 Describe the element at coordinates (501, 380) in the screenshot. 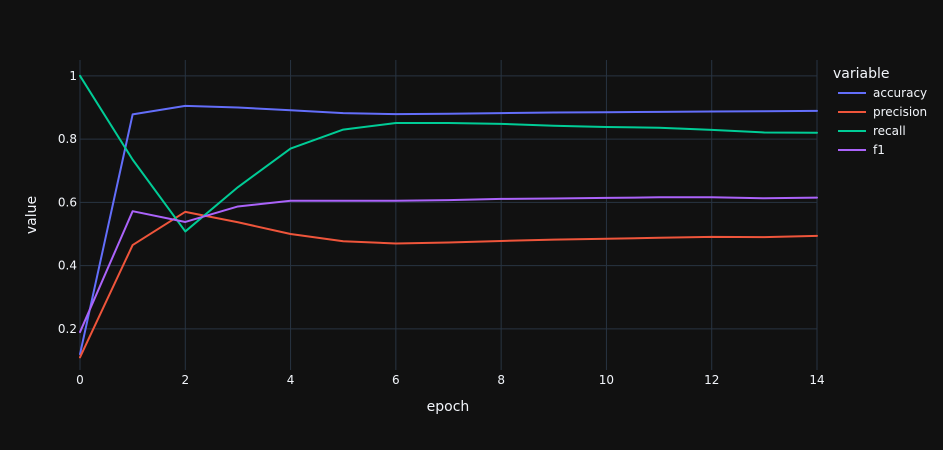

I see `x-tick-label: 8` at that location.